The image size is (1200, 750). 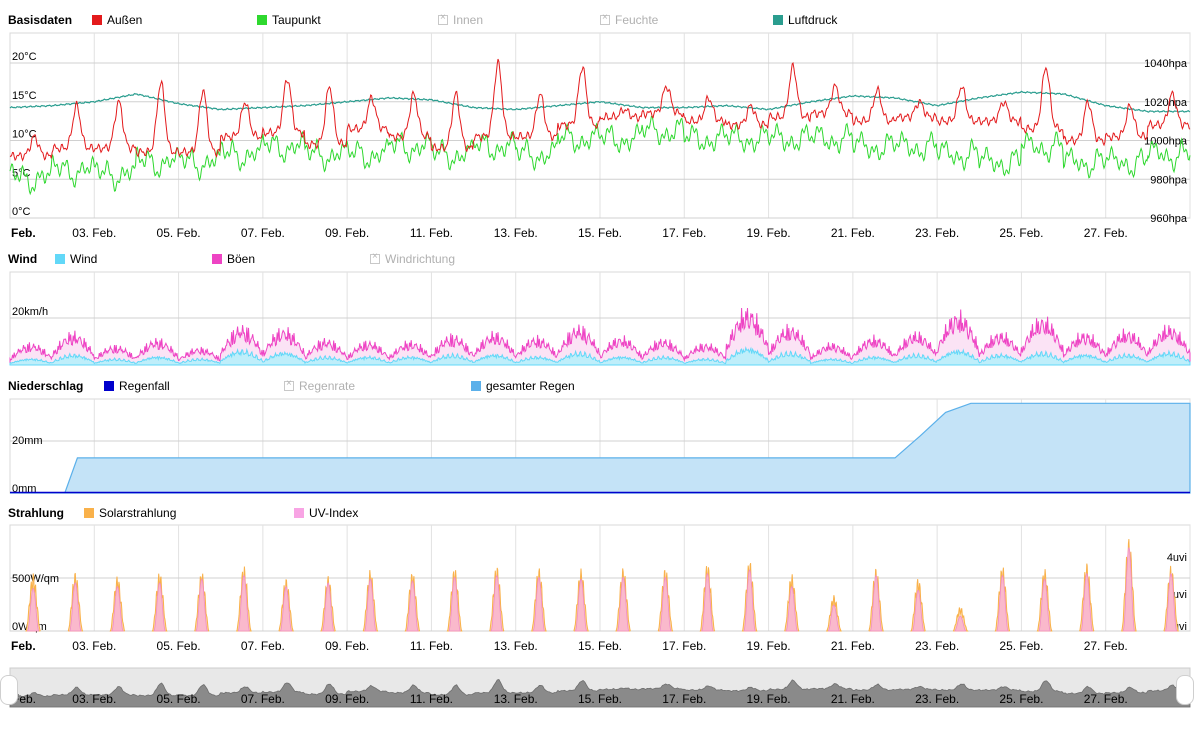 I want to click on y-tick-label-temp: 0°C, so click(x=21, y=212).